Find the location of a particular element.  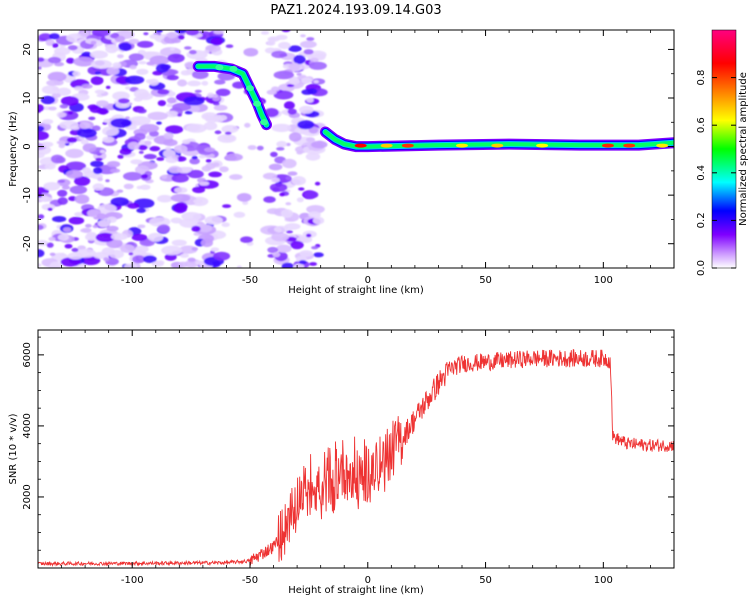

figure-title: PAZ1.2024.193.09.14.G03 is located at coordinates (355, 10).